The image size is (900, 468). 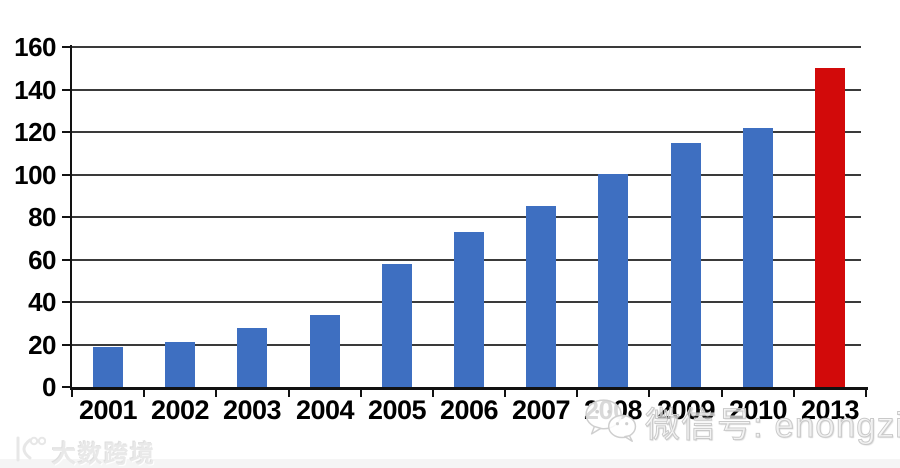 What do you see at coordinates (42, 217) in the screenshot?
I see `y-axis-label-80: 80` at bounding box center [42, 217].